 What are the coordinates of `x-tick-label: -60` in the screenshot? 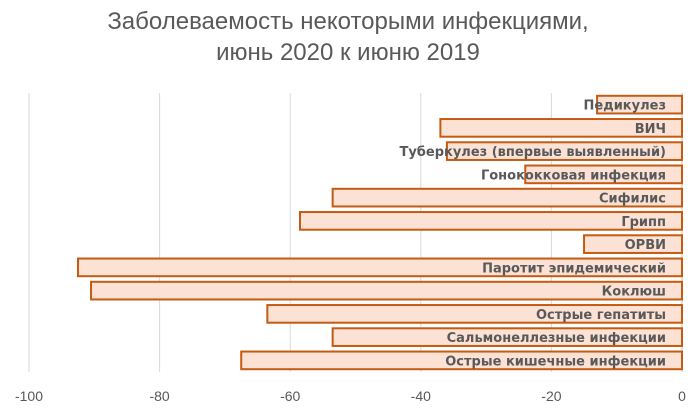 It's located at (290, 396).